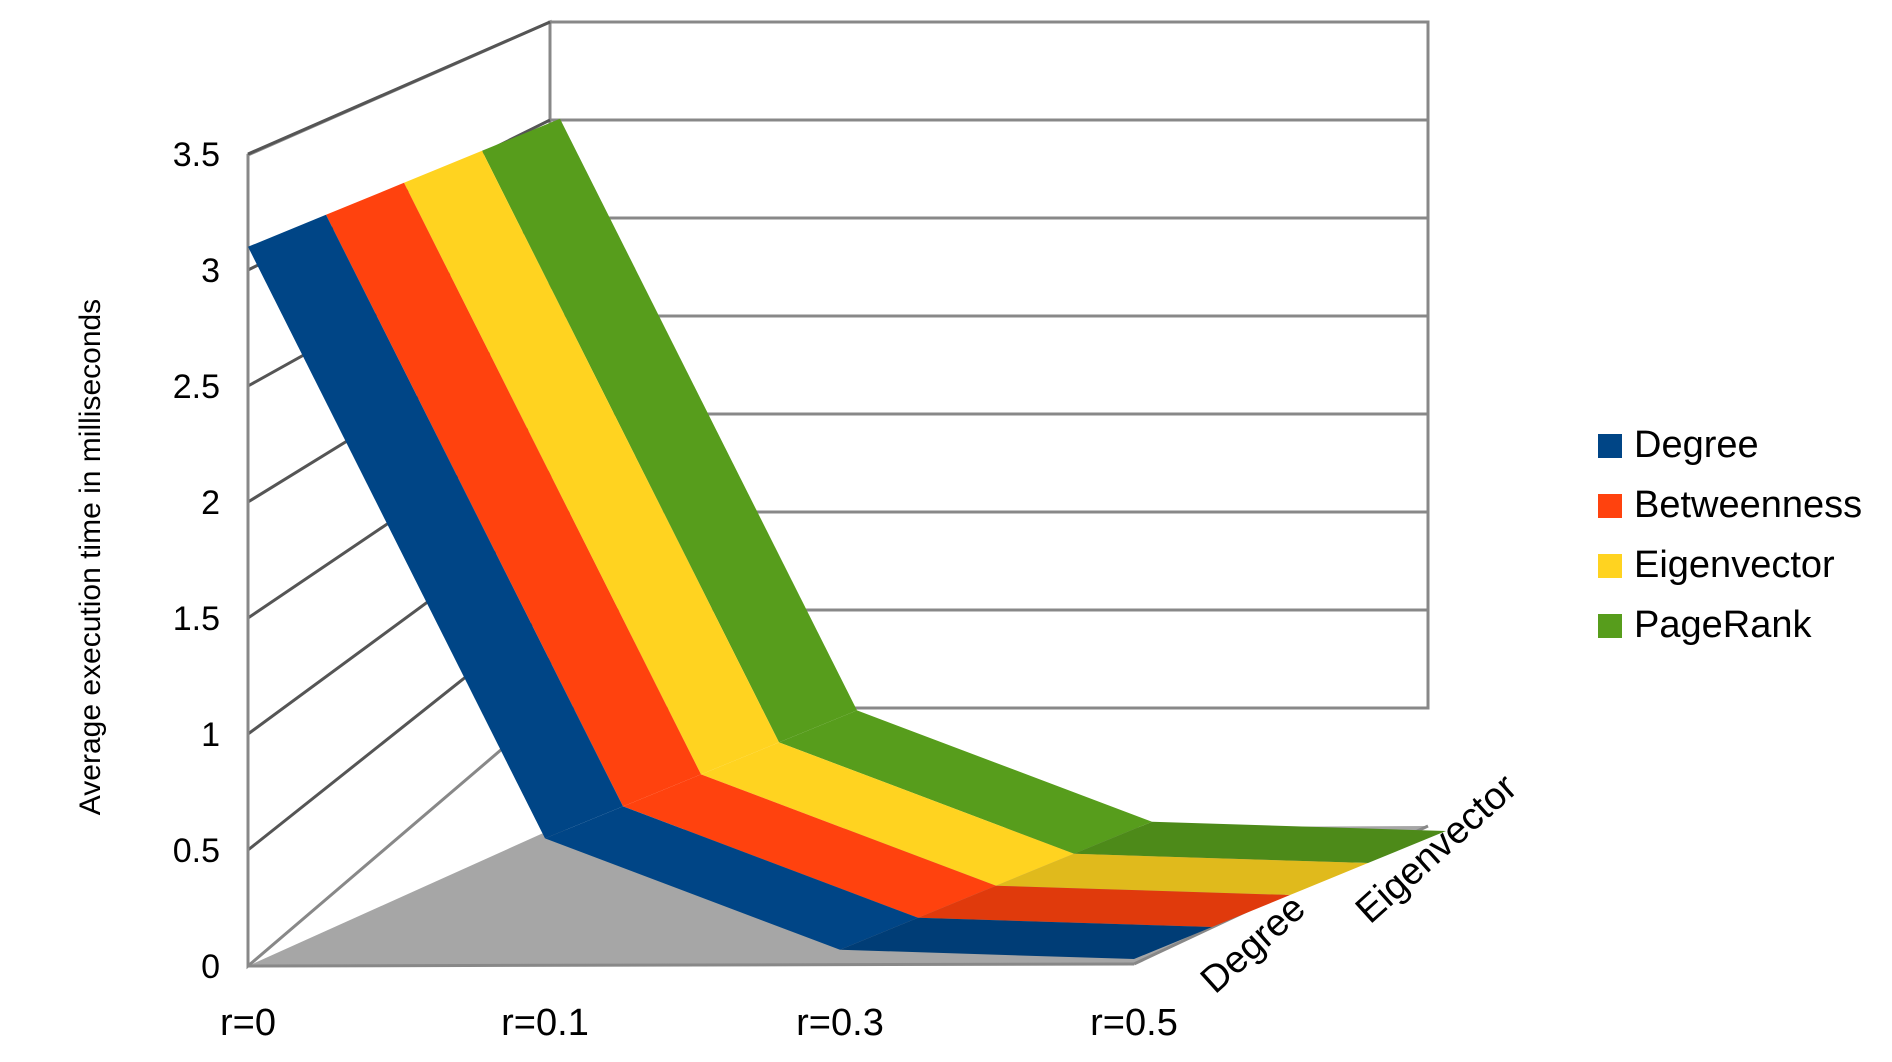 This screenshot has width=1892, height=1062. What do you see at coordinates (248, 1023) in the screenshot?
I see `x-category-label: r=0` at bounding box center [248, 1023].